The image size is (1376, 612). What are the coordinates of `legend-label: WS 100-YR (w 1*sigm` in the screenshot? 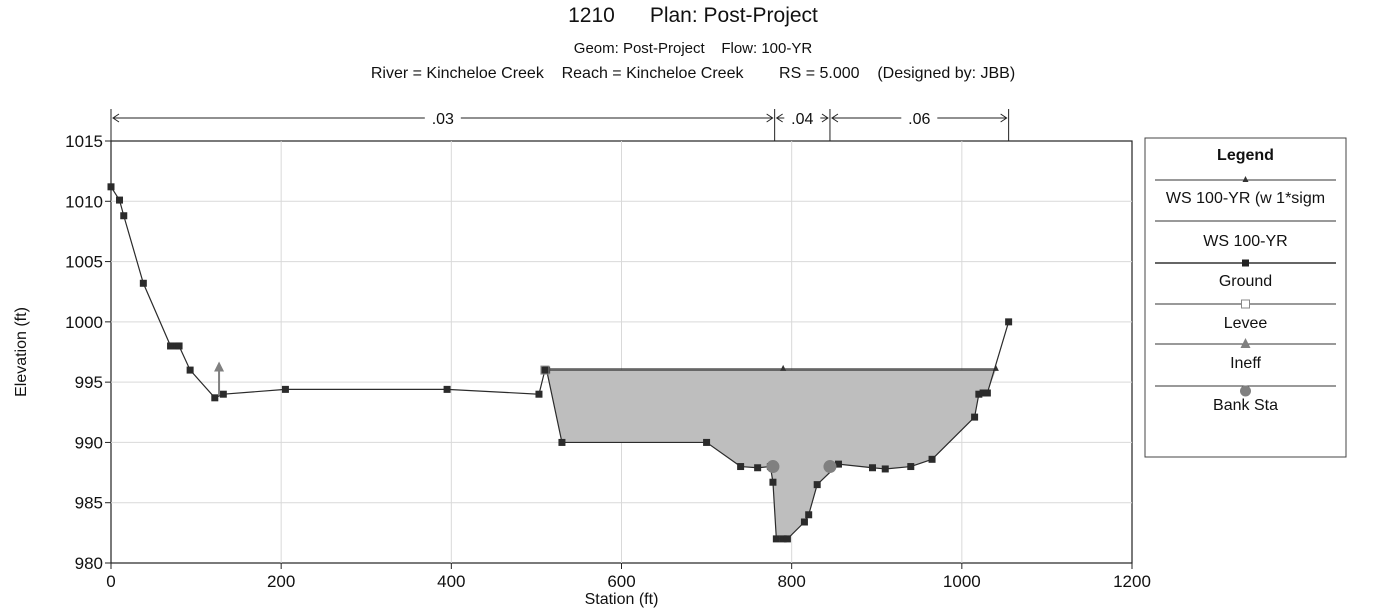 It's located at (1245, 198).